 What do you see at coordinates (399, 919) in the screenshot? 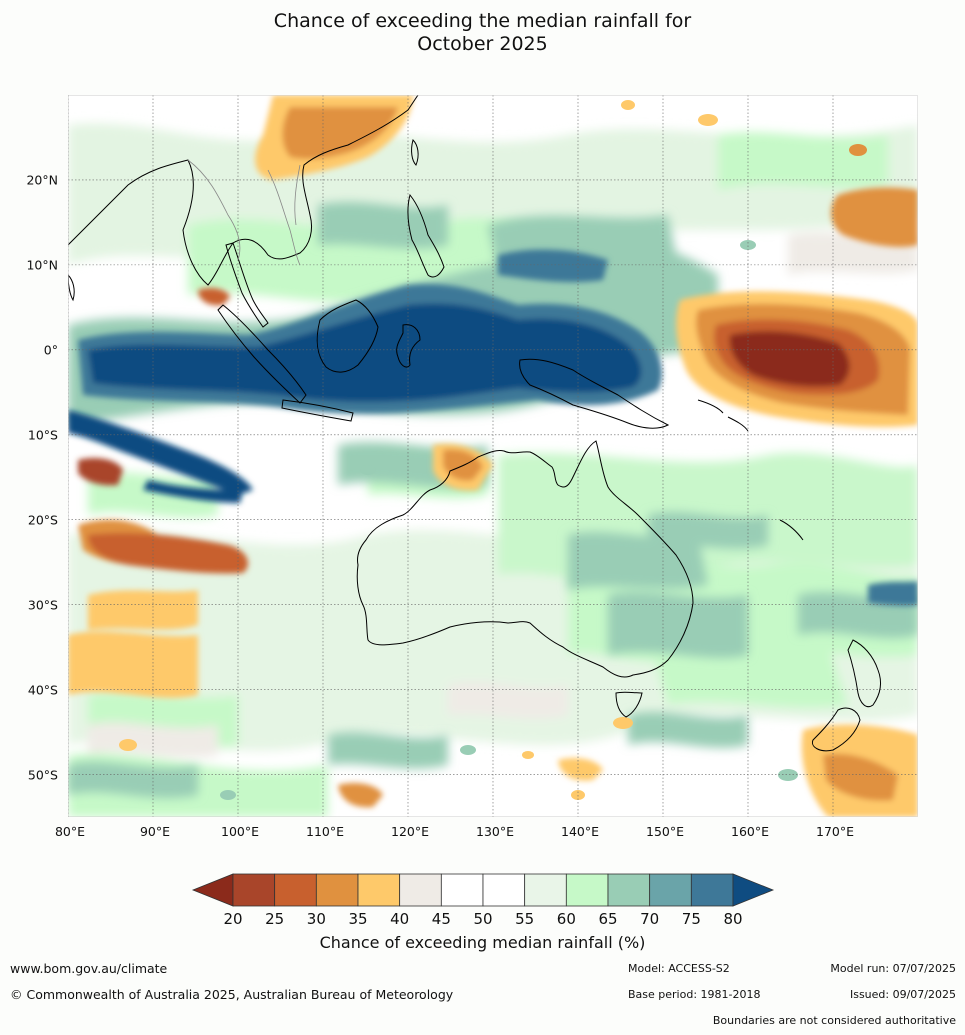
I see `colorbar-tick-label: 40` at bounding box center [399, 919].